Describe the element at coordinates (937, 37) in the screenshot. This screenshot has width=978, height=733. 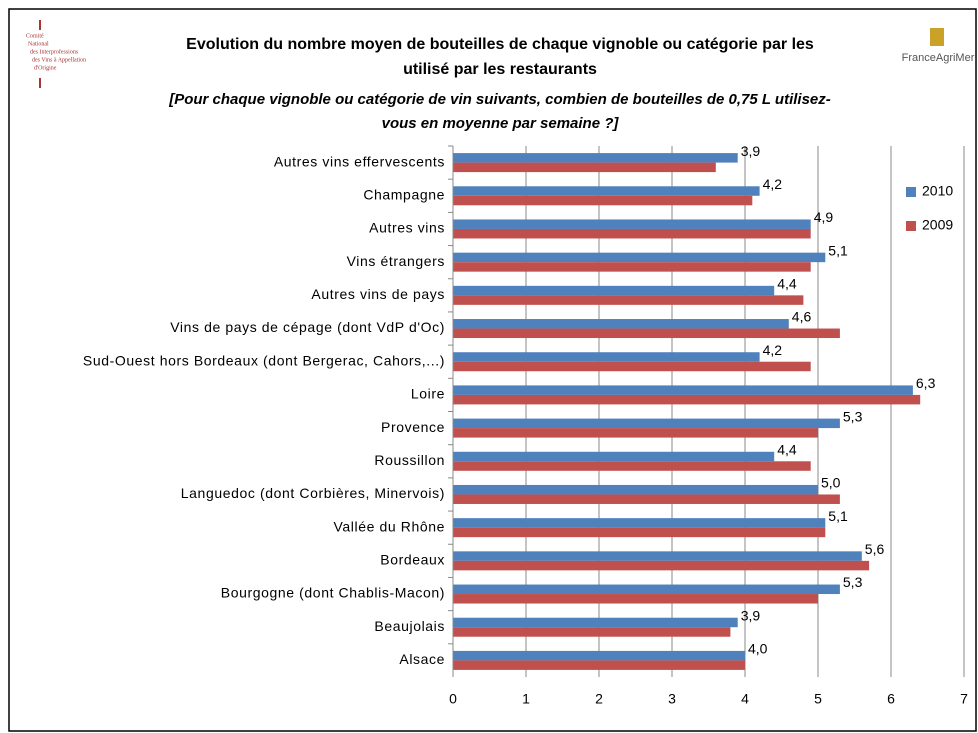
I see `logo-icon` at that location.